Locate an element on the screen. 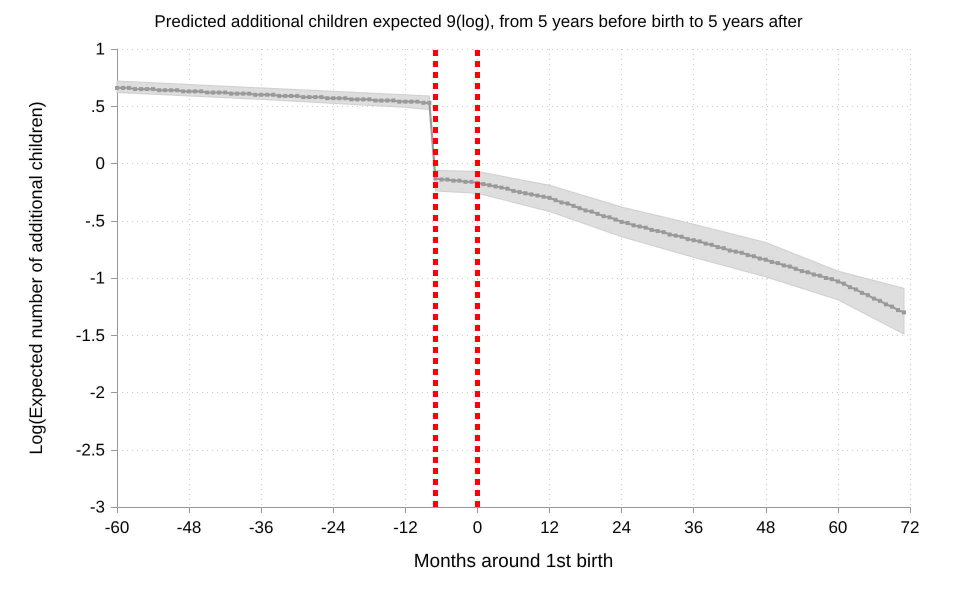 The height and width of the screenshot is (590, 957). x-tick-label: -60 is located at coordinates (117, 527).